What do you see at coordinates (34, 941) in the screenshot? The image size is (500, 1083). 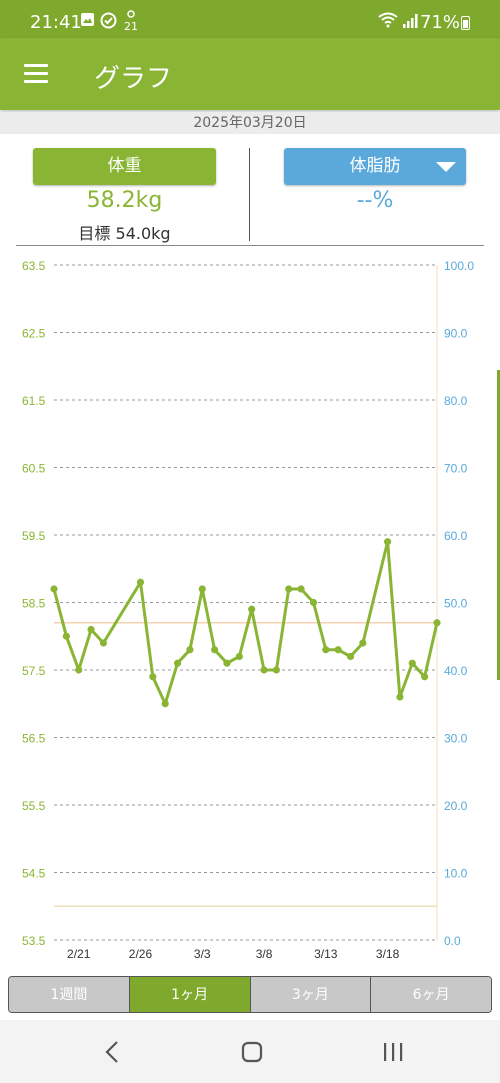 I see `y-left-tick-label: 53.5` at bounding box center [34, 941].